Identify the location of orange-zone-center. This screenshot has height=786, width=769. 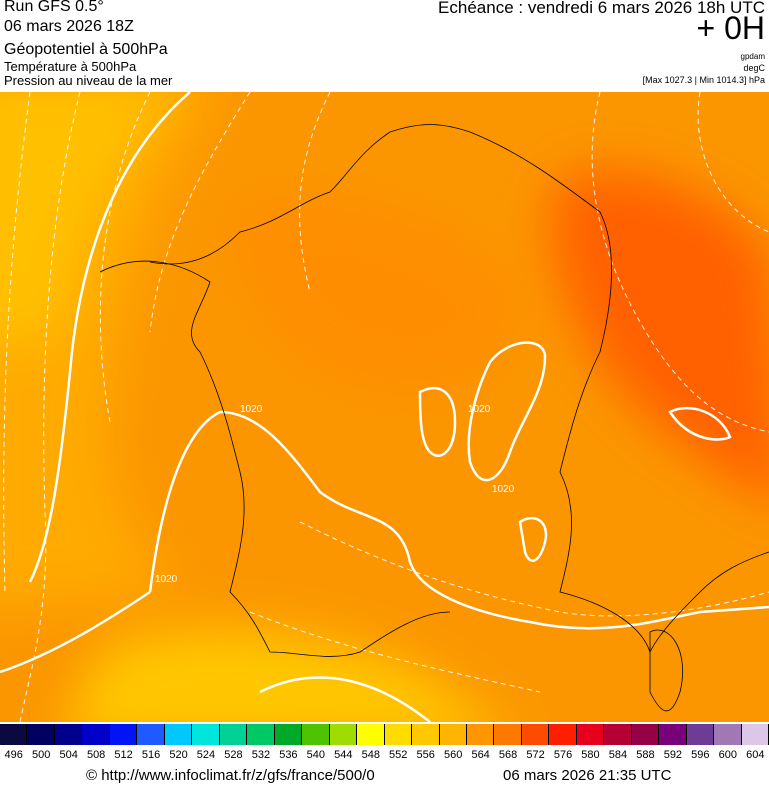
(373, 294).